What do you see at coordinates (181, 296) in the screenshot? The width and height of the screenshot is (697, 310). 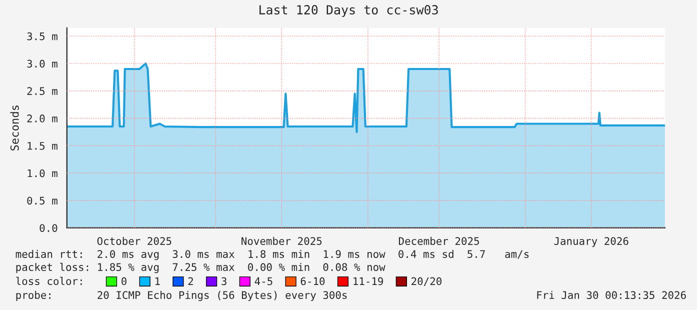 I see `text: probe: 20 ICMP Echo Pings (56 Bytes) every 300s` at bounding box center [181, 296].